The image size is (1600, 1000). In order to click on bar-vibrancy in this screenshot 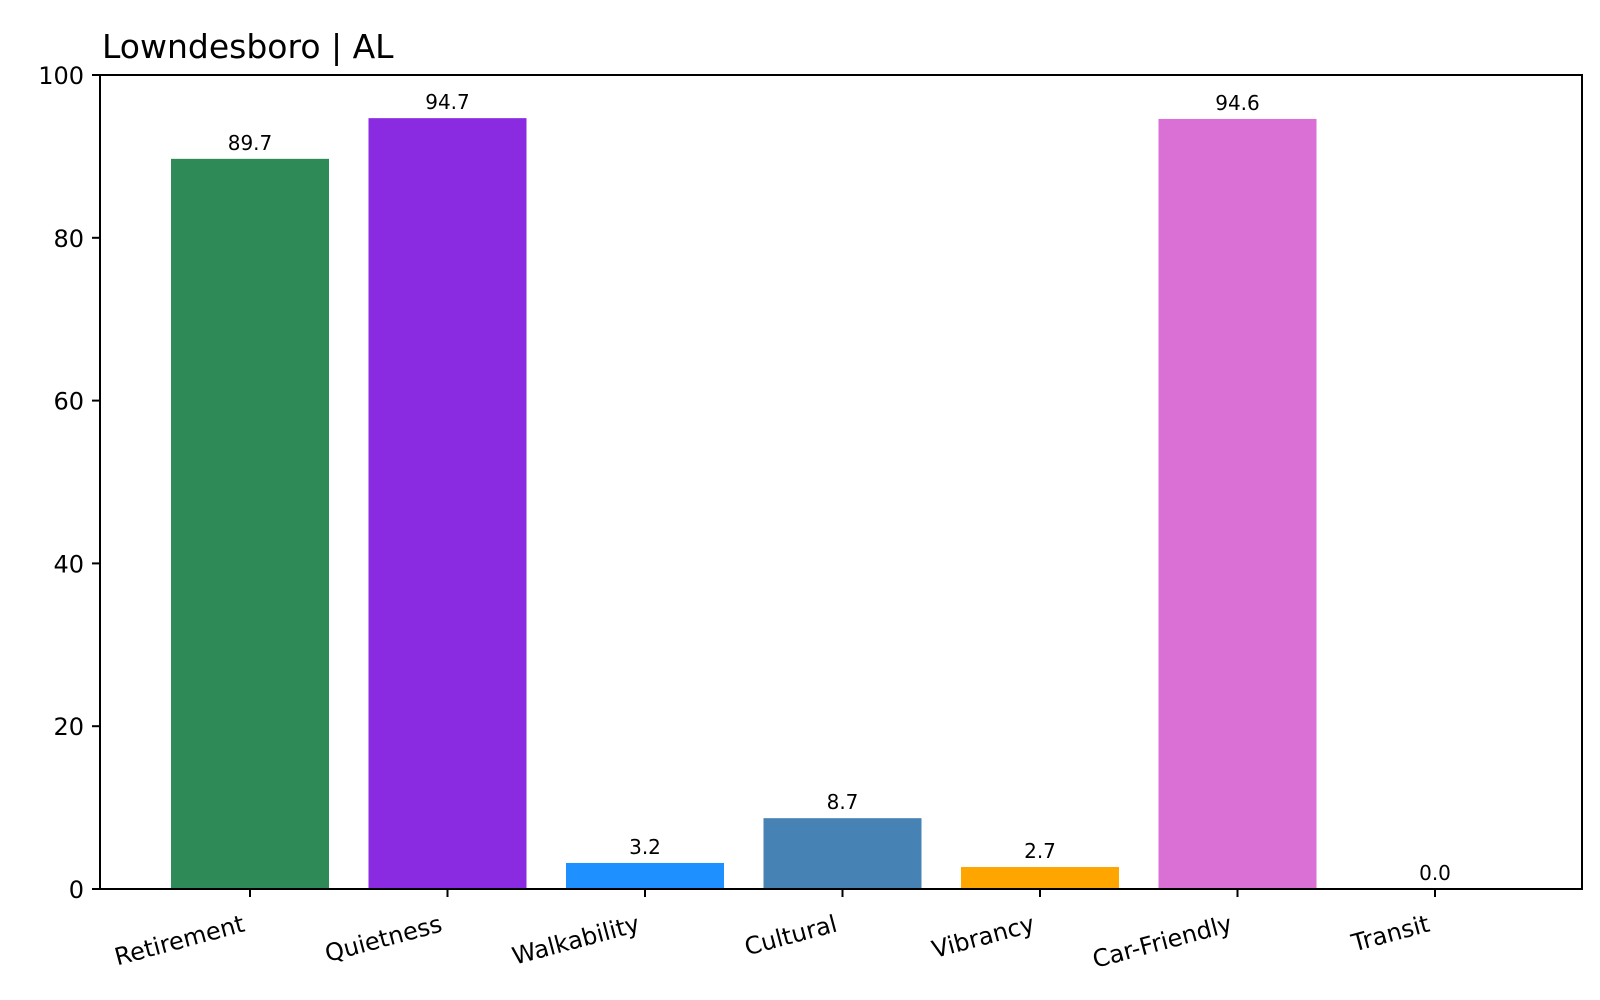, I will do `click(1040, 878)`.